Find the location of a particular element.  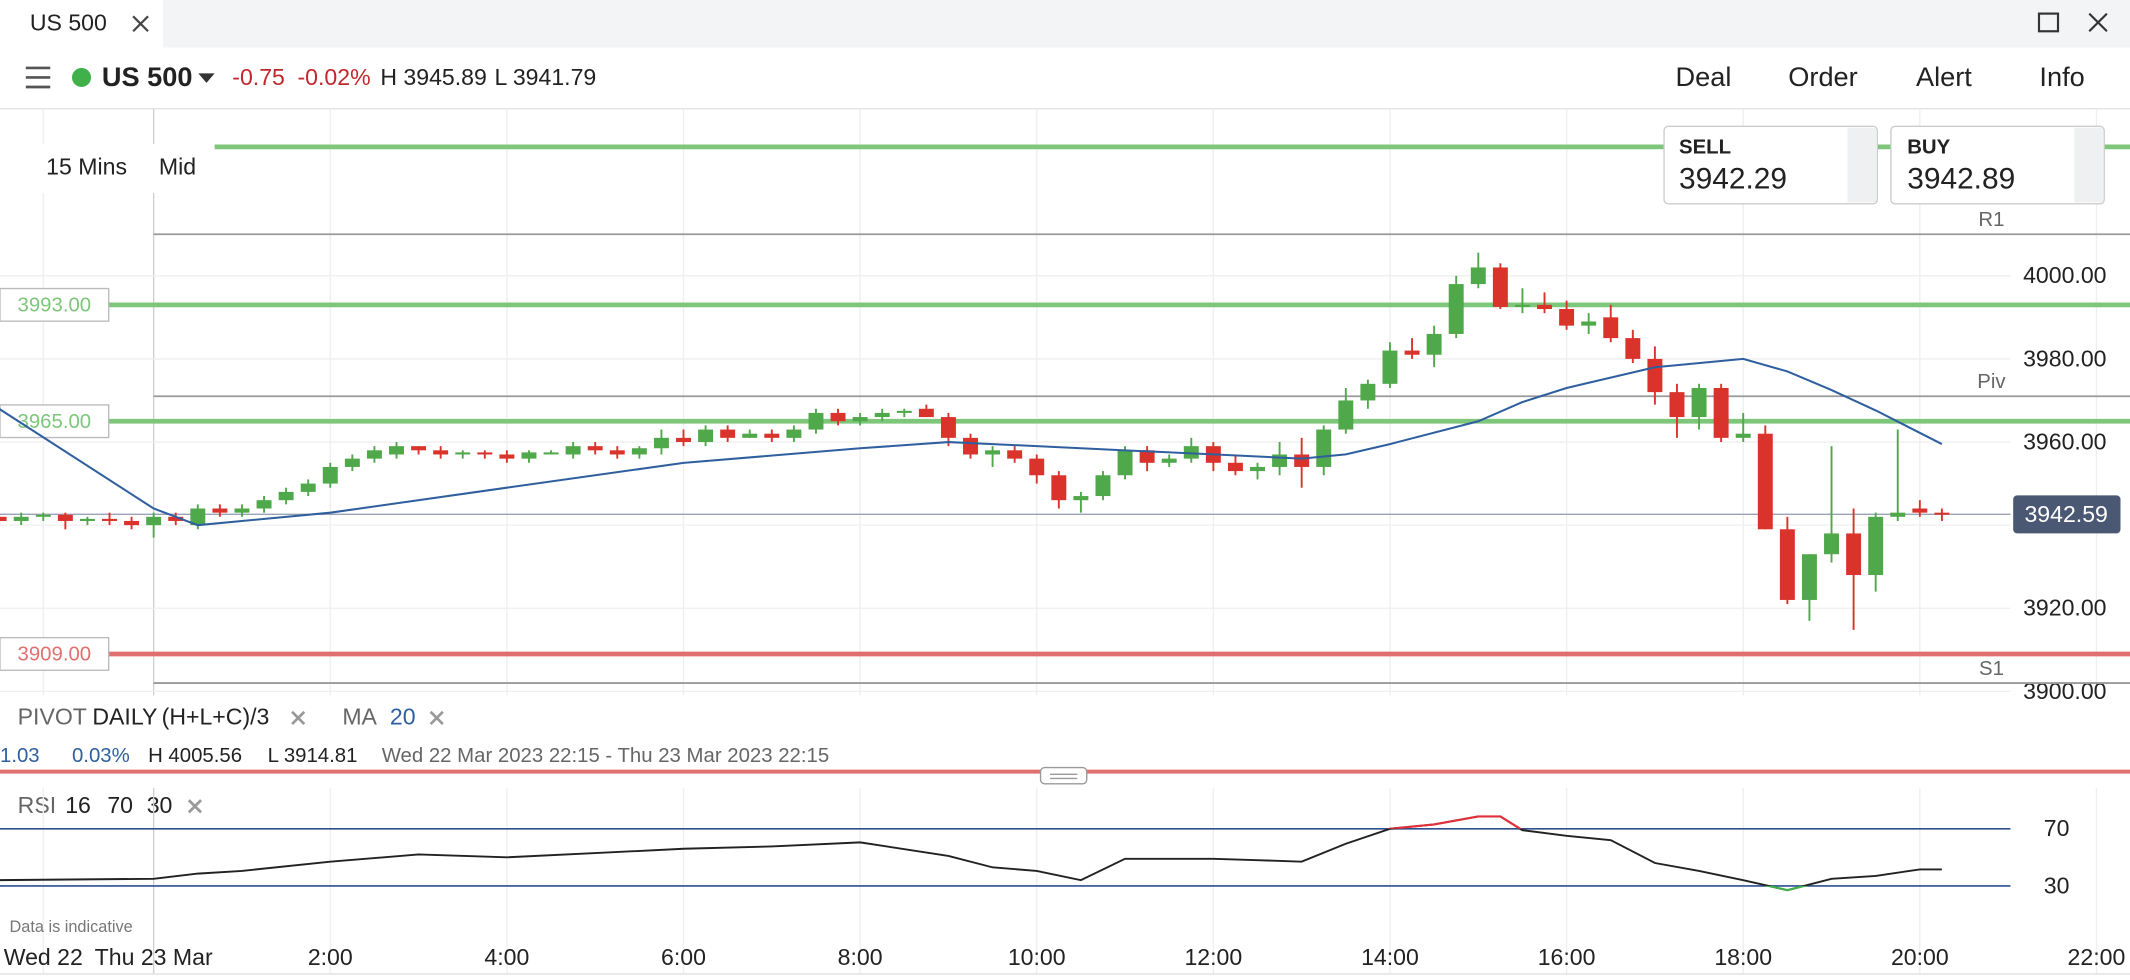

resize-handle is located at coordinates (1063, 775).